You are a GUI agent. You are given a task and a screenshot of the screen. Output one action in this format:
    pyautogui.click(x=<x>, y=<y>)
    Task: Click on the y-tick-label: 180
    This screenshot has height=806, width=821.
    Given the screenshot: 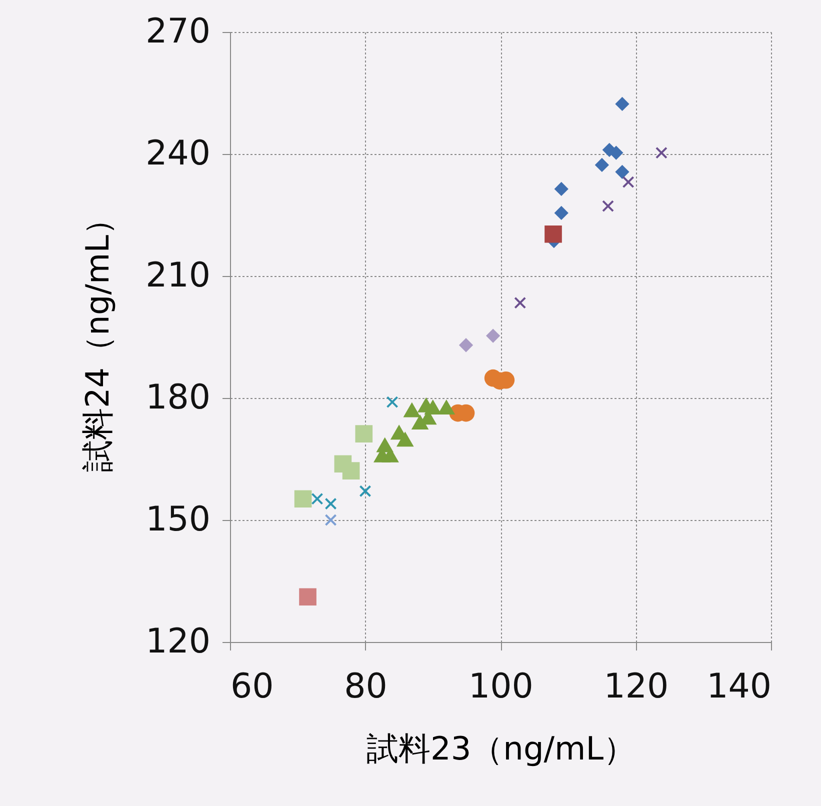 What is the action you would take?
    pyautogui.click(x=178, y=398)
    